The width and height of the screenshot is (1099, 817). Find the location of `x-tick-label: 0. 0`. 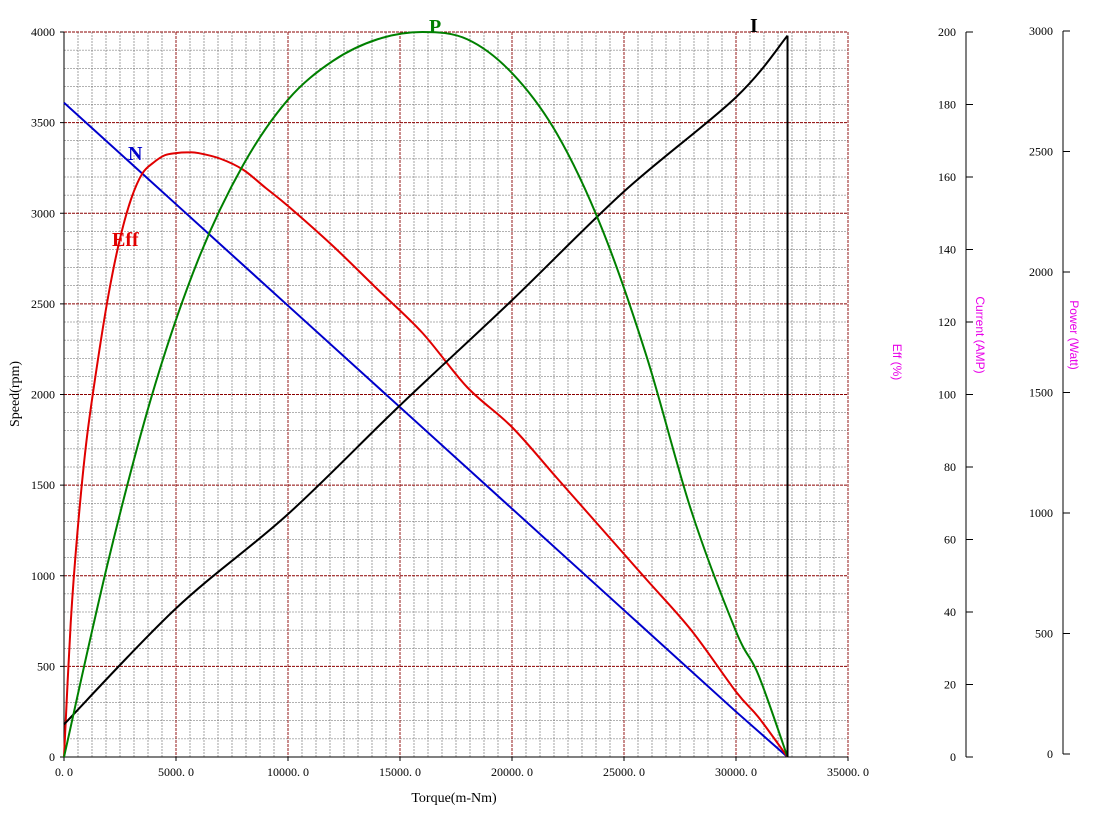

x-tick-label: 0. 0 is located at coordinates (64, 772).